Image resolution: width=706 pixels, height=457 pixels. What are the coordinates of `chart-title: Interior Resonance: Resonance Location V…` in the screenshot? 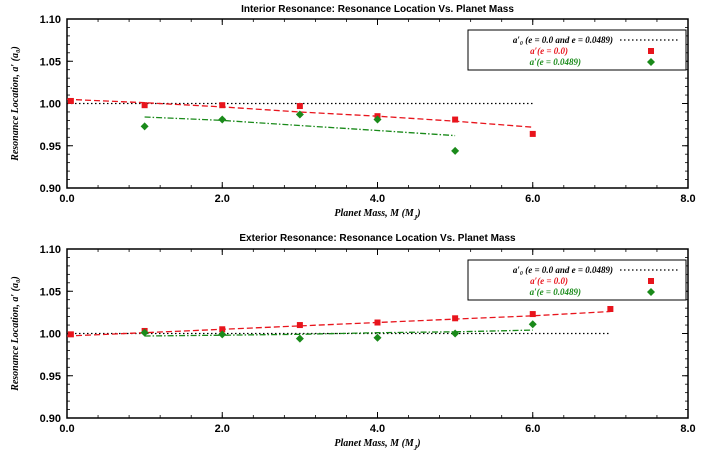 It's located at (377, 9).